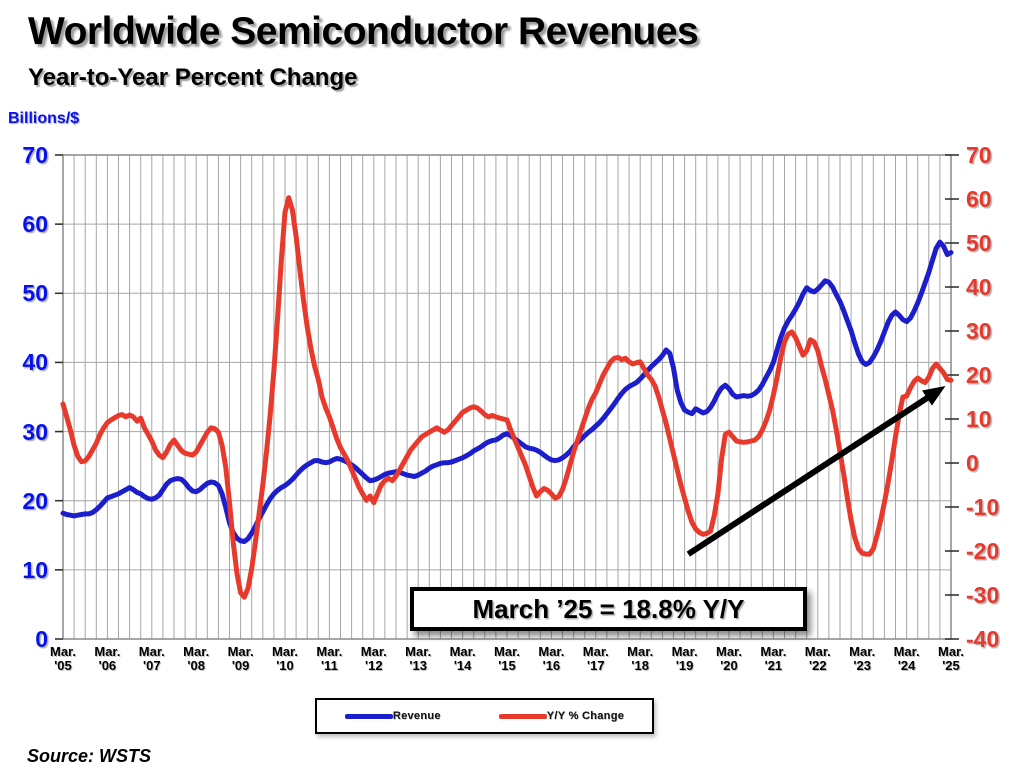 The width and height of the screenshot is (1024, 777). What do you see at coordinates (809, 475) in the screenshot?
I see `trend-arrow-shaft` at bounding box center [809, 475].